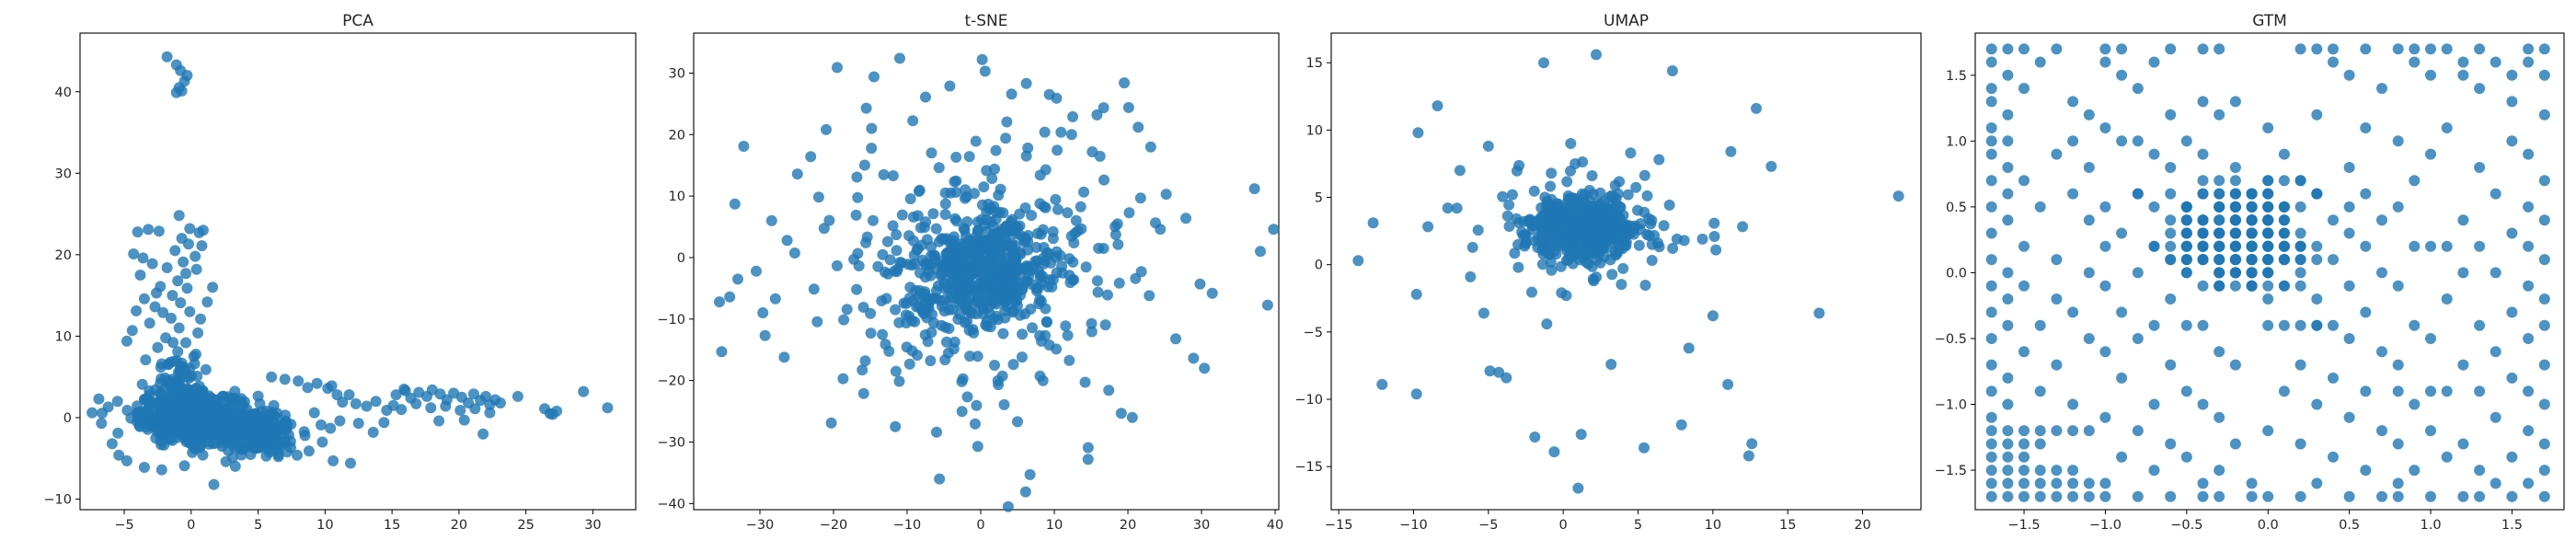 The image size is (2576, 552). I want to click on pca-title: PCA, so click(358, 21).